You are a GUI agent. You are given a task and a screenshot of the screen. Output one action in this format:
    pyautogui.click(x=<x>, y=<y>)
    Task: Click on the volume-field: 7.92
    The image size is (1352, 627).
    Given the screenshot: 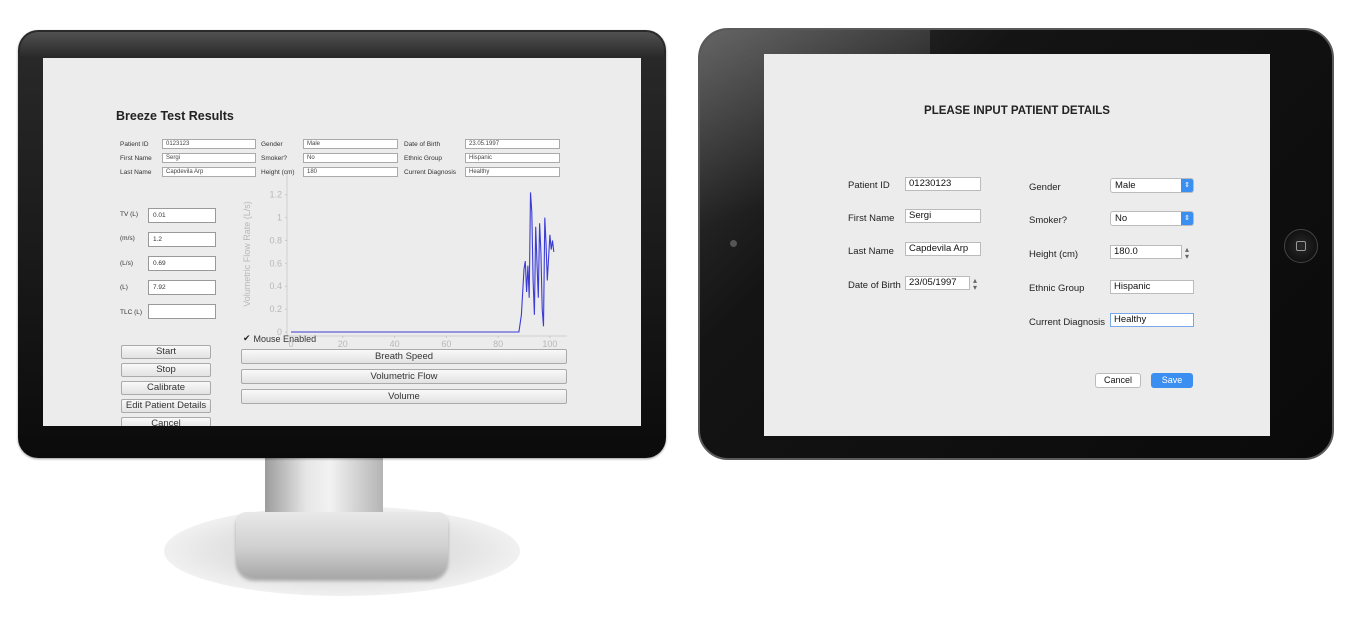 What is the action you would take?
    pyautogui.click(x=182, y=287)
    